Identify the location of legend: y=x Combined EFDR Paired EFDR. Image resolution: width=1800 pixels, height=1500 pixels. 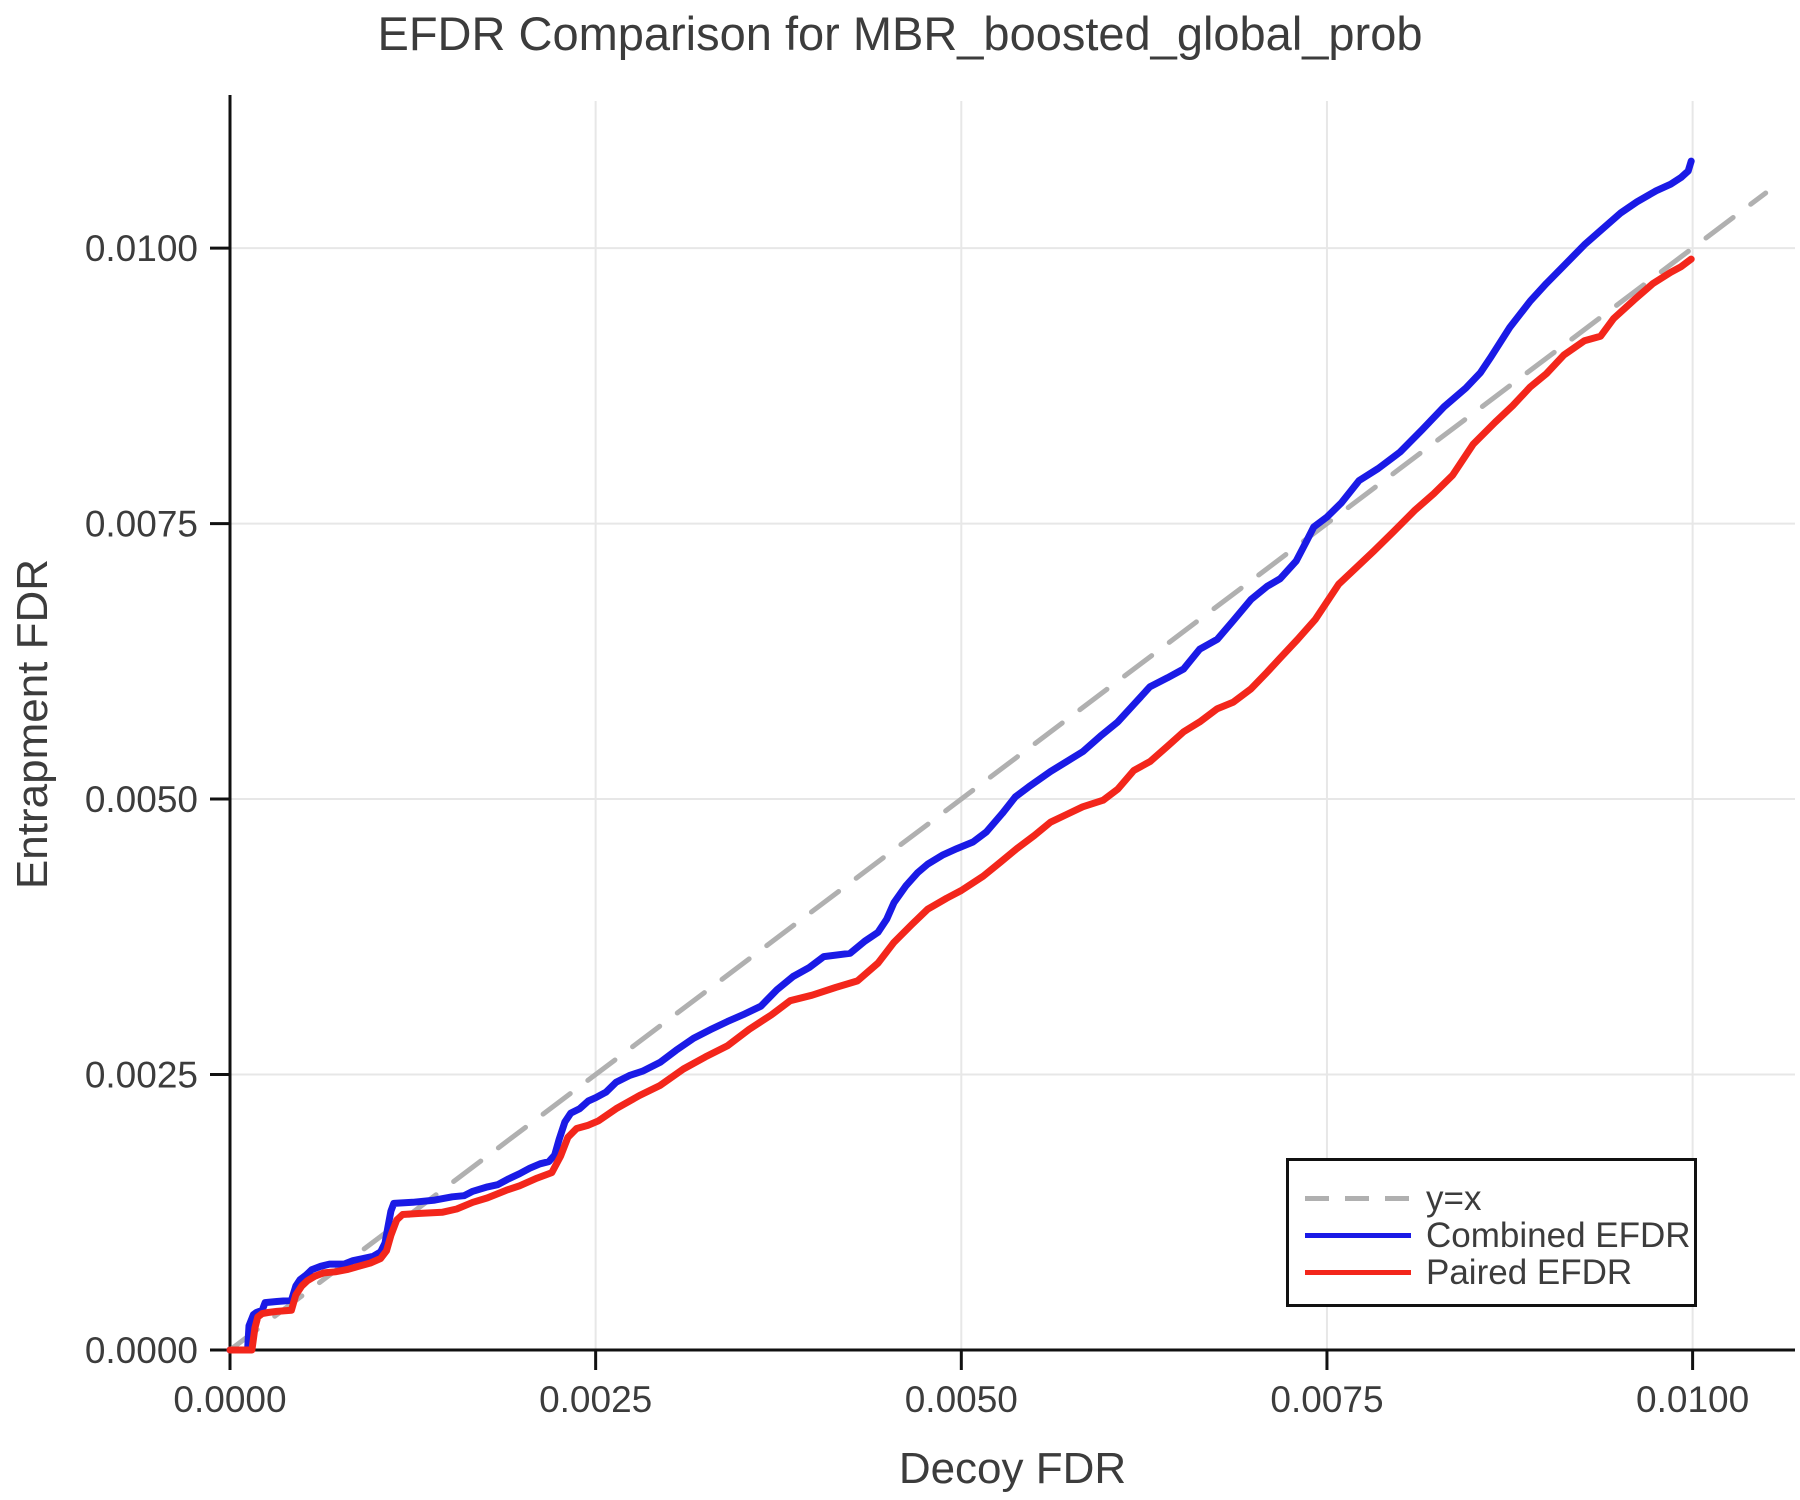
(1491, 1232).